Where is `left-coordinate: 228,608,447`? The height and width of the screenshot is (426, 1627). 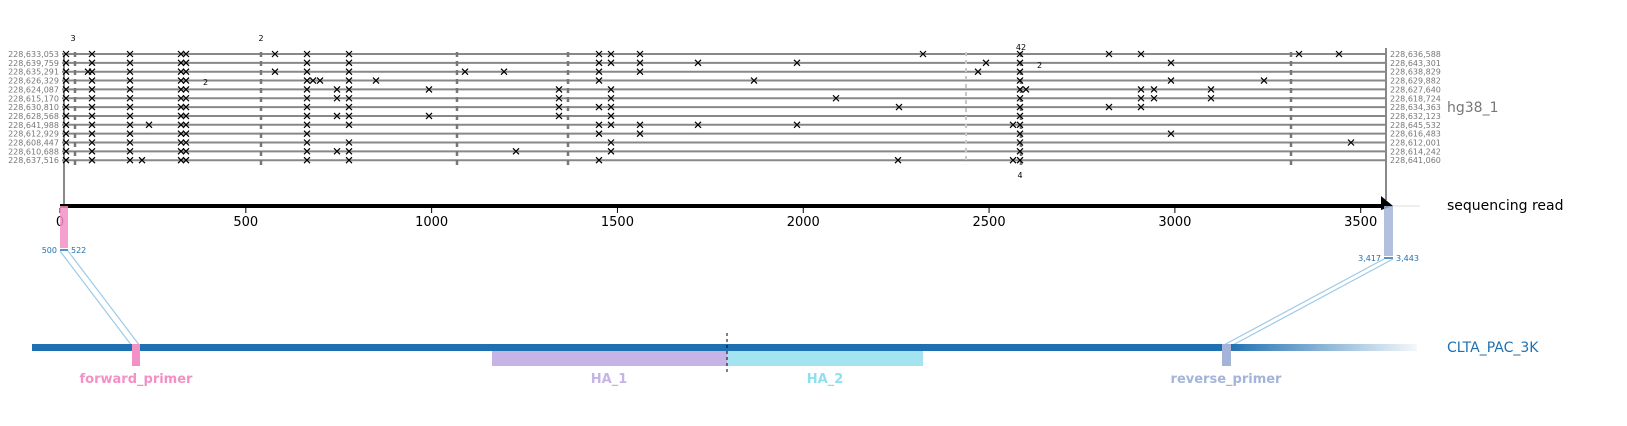
left-coordinate: 228,608,447 is located at coordinates (33, 143).